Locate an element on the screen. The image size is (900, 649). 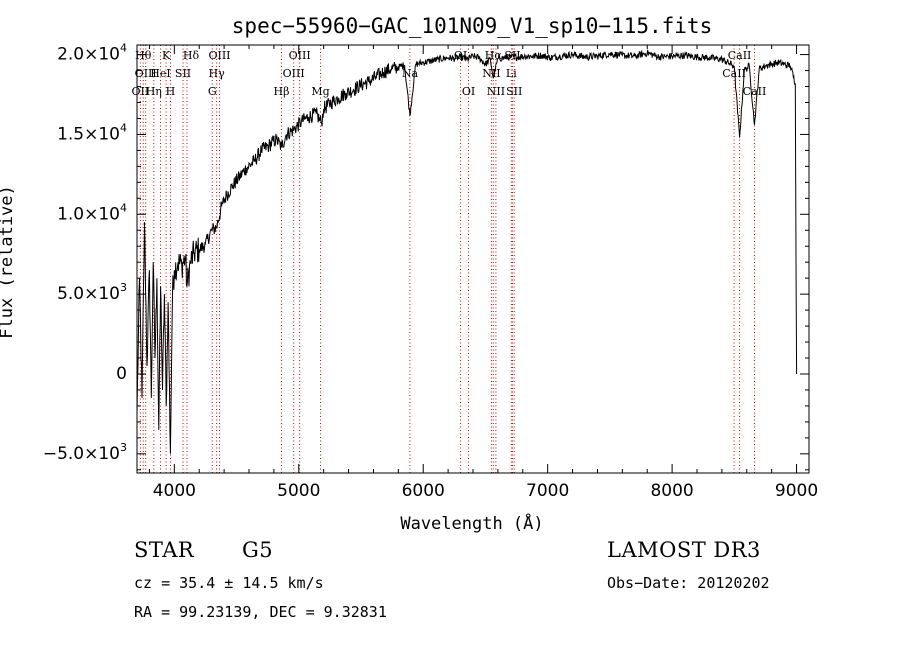
line-label: Hγ is located at coordinates (217, 73).